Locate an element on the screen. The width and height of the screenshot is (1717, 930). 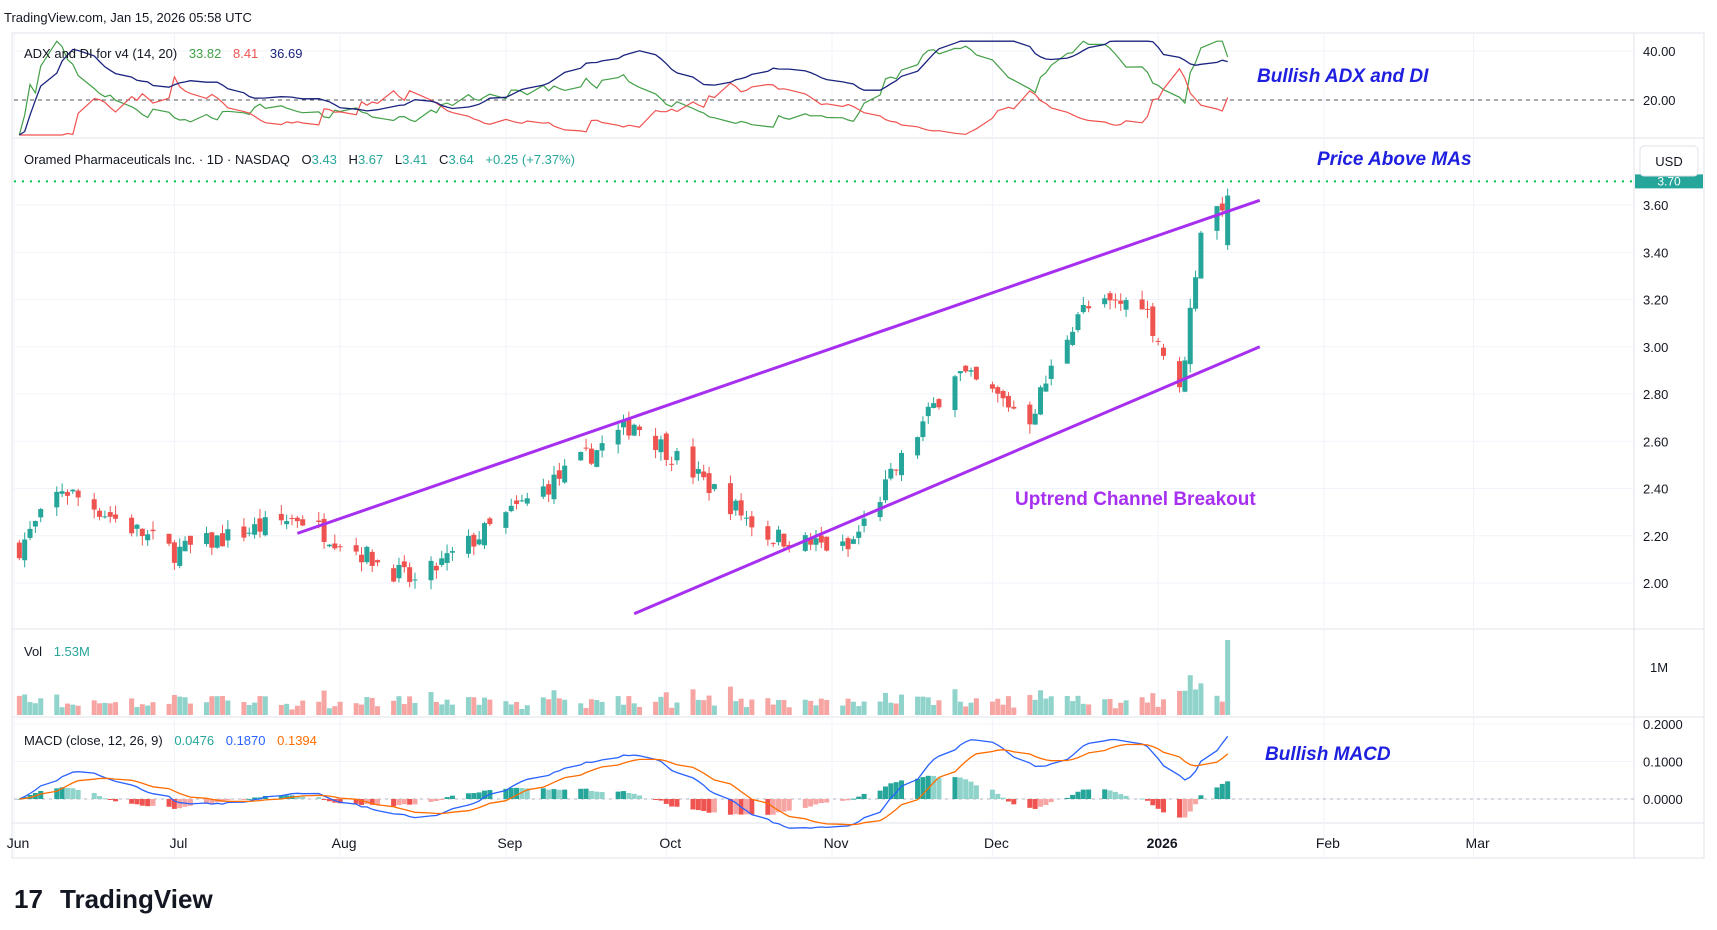
volume-bars is located at coordinates (623, 677).